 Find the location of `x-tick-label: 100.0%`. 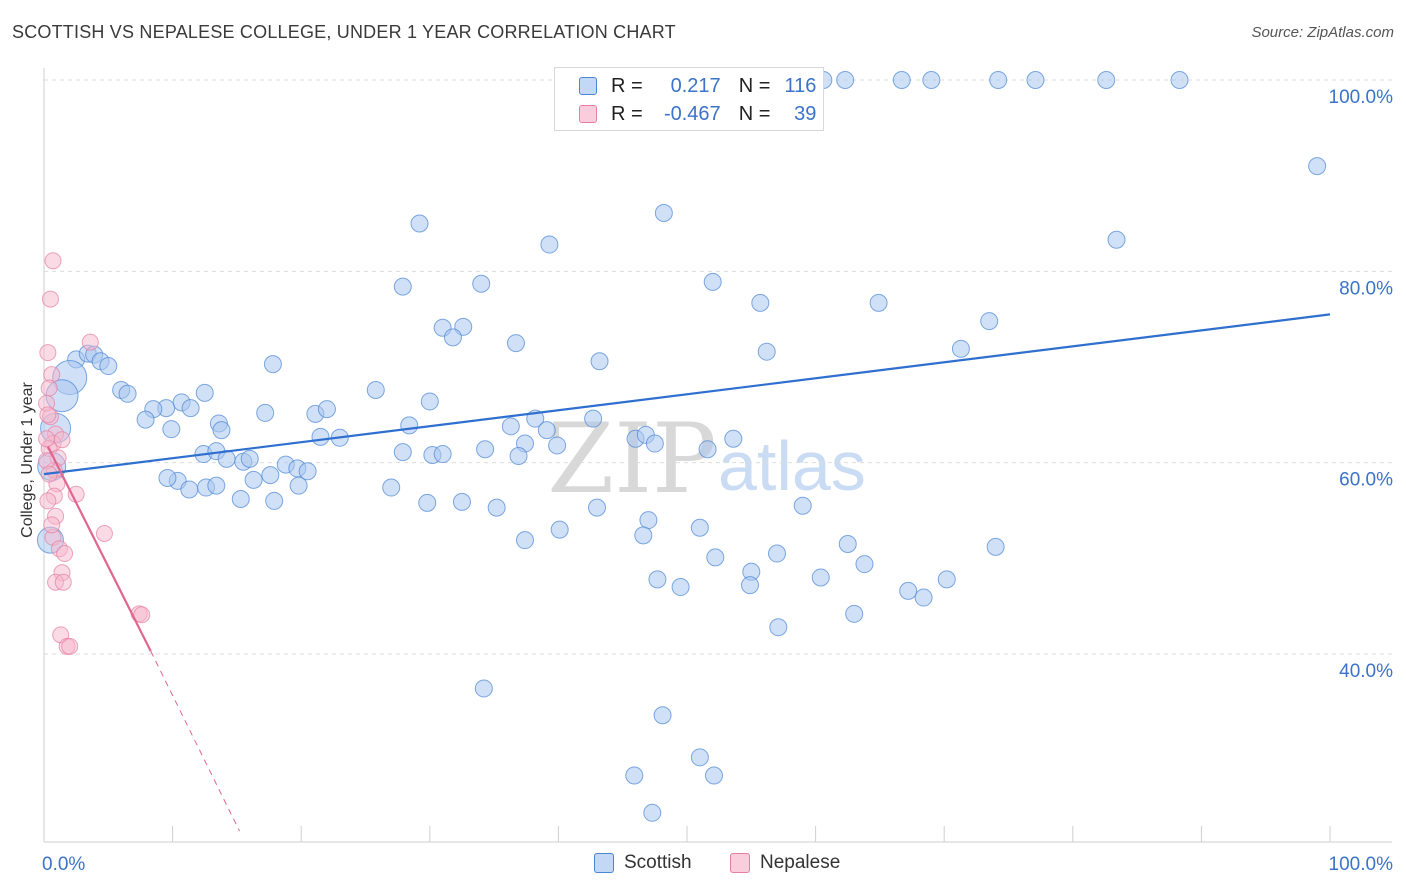

x-tick-label: 100.0% is located at coordinates (1361, 864).